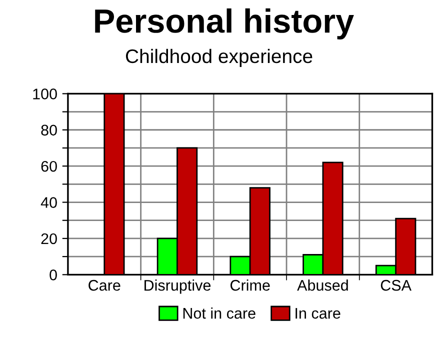 Image resolution: width=447 pixels, height=337 pixels. Describe the element at coordinates (219, 57) in the screenshot. I see `chart-subtitle: Childhood experience` at that location.